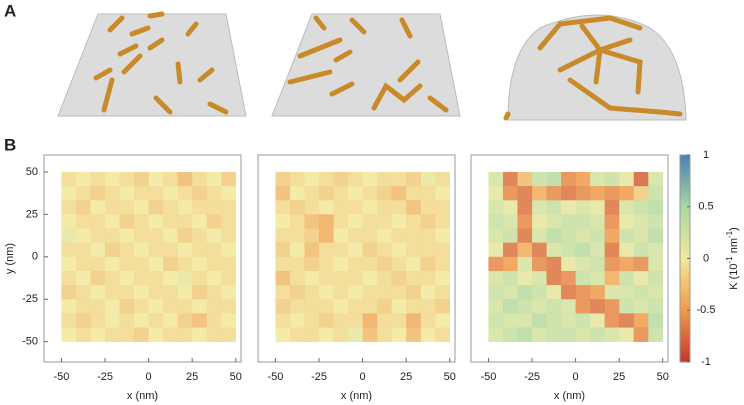 Image resolution: width=744 pixels, height=405 pixels. Describe the element at coordinates (30, 342) in the screenshot. I see `y-tick-label: -50` at that location.